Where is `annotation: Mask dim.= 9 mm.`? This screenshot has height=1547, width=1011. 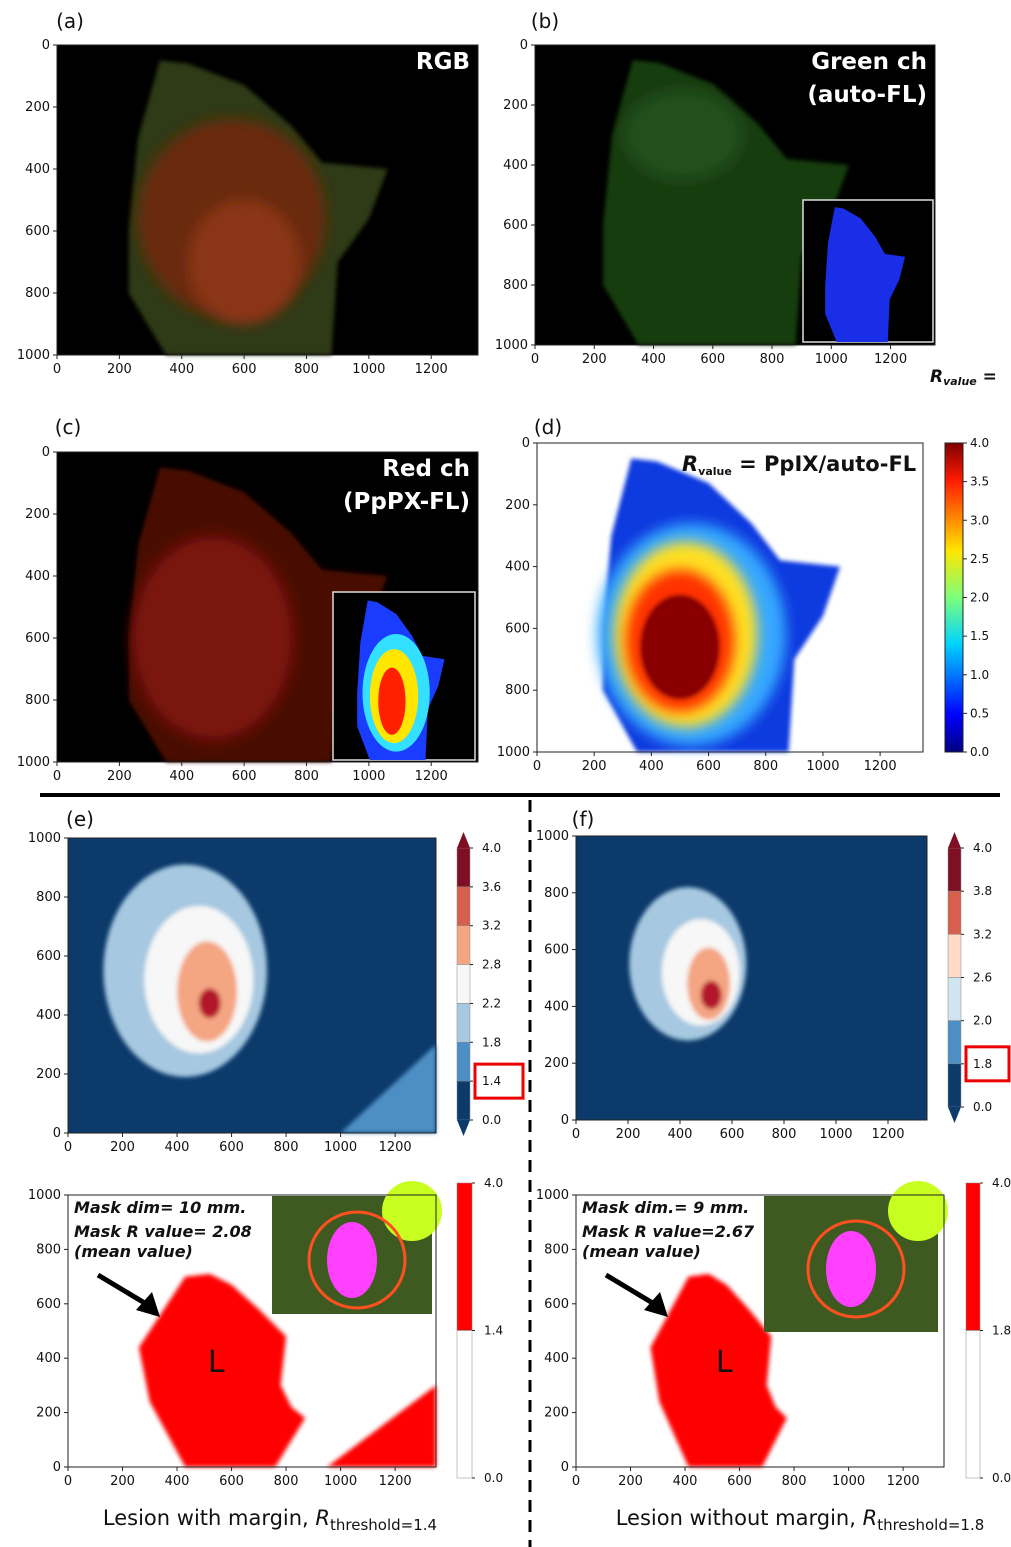
annotation: Mask dim.= 9 mm. is located at coordinates (665, 1207).